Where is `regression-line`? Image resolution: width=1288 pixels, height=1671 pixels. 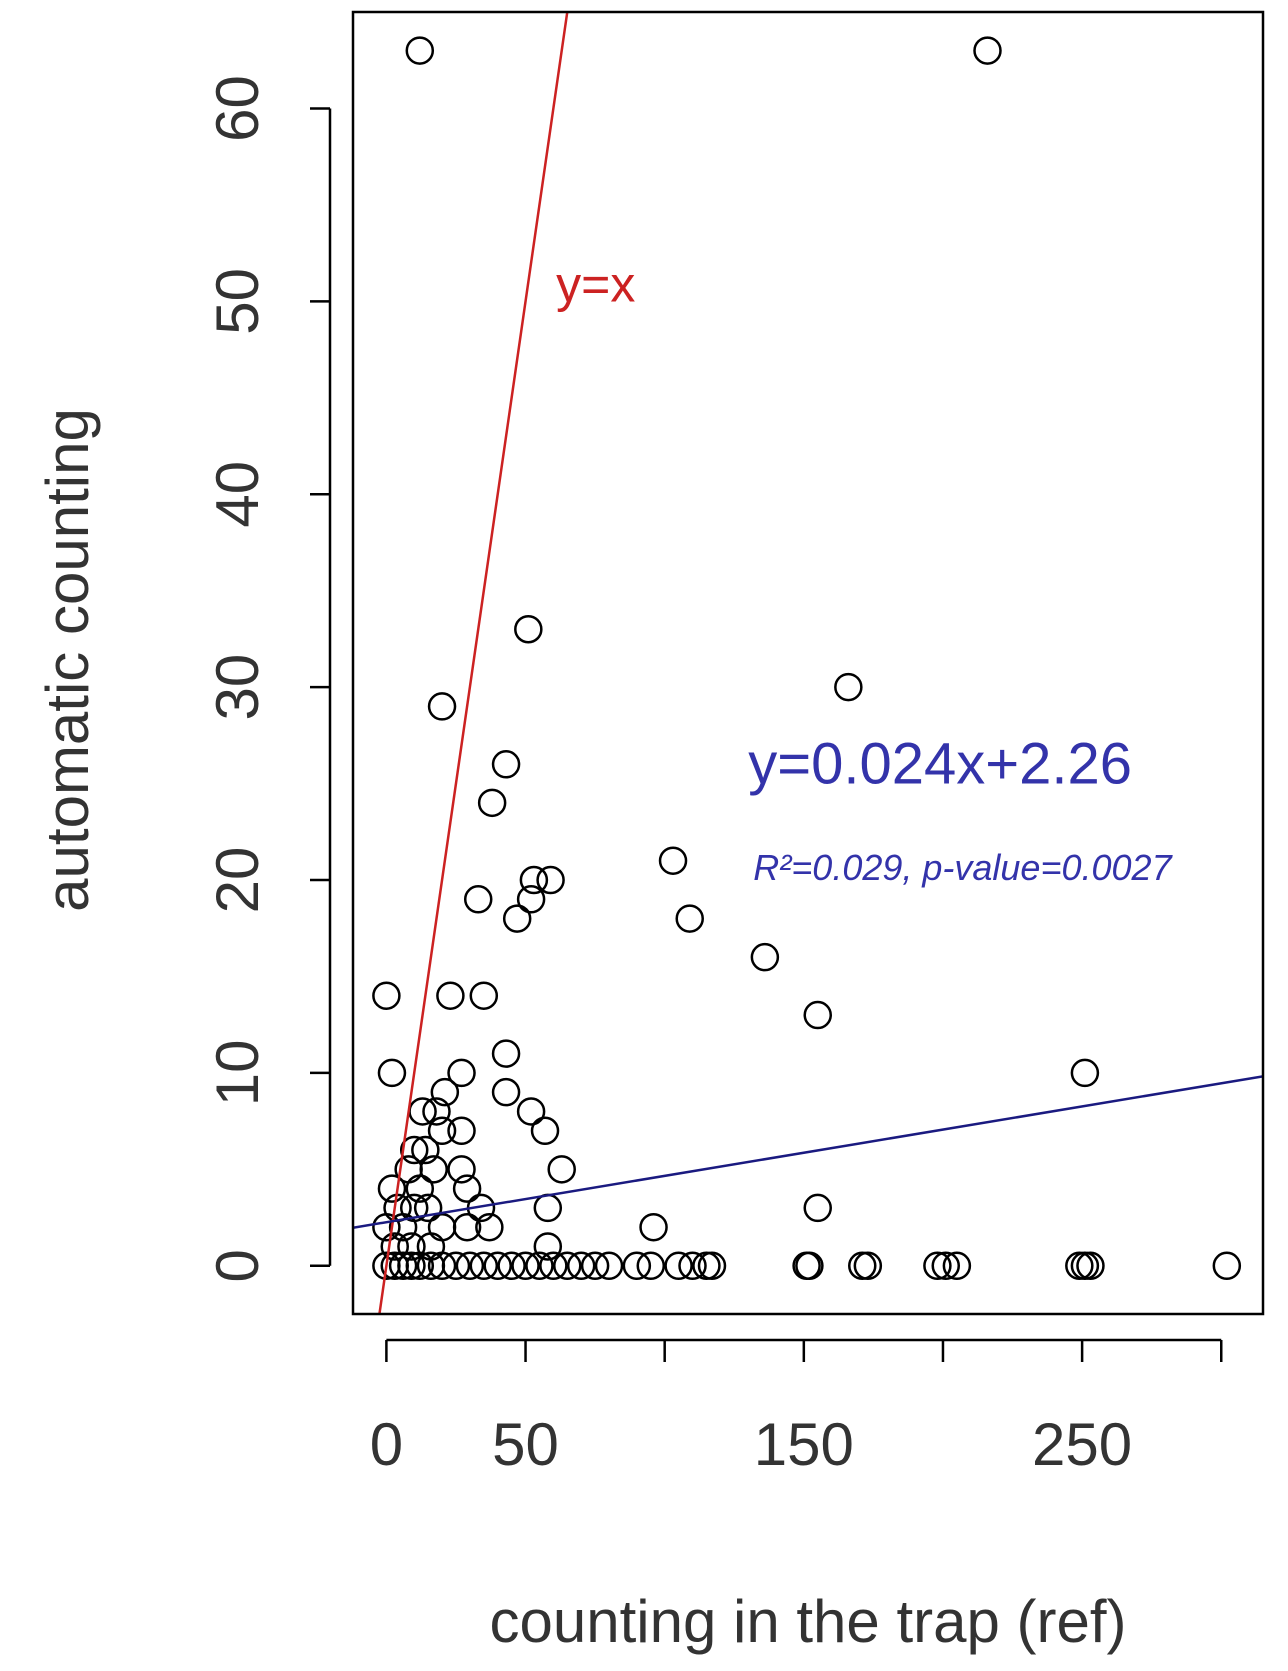 regression-line is located at coordinates (808, 1152).